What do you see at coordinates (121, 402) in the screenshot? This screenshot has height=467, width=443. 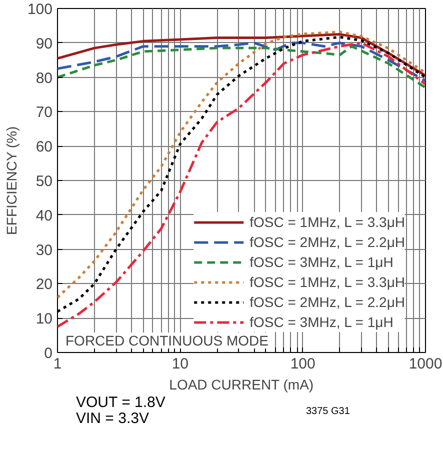 I see `text: VOUT = 1.8V` at bounding box center [121, 402].